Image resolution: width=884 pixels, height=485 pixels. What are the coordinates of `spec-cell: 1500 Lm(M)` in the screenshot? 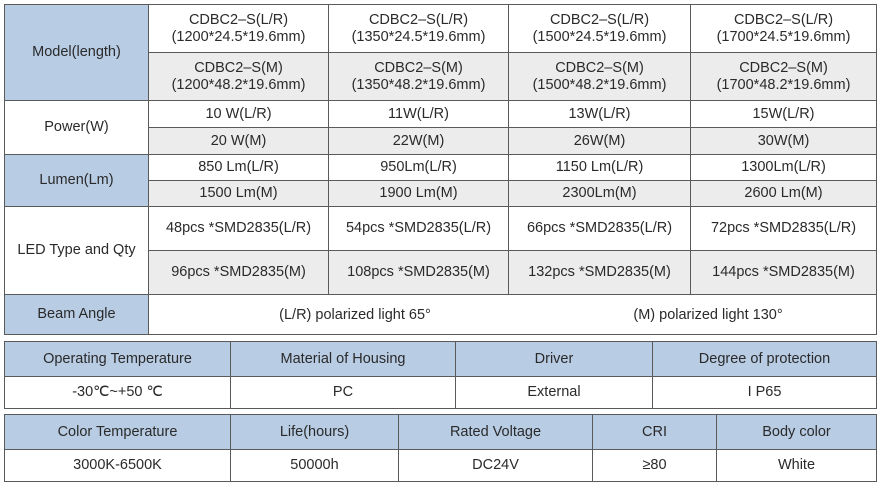 It's located at (238, 193).